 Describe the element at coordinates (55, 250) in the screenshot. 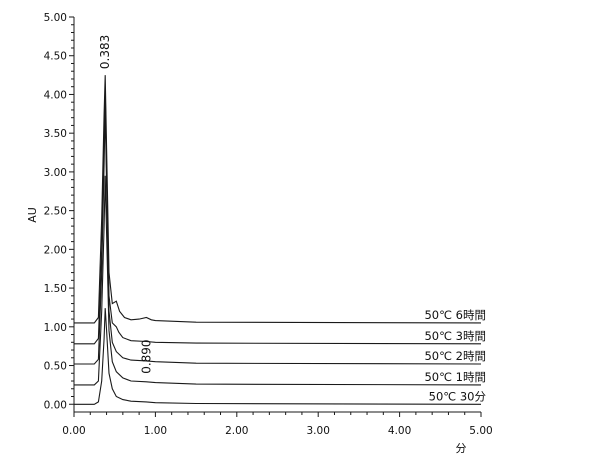

I see `y-tick-label: 2.00` at that location.